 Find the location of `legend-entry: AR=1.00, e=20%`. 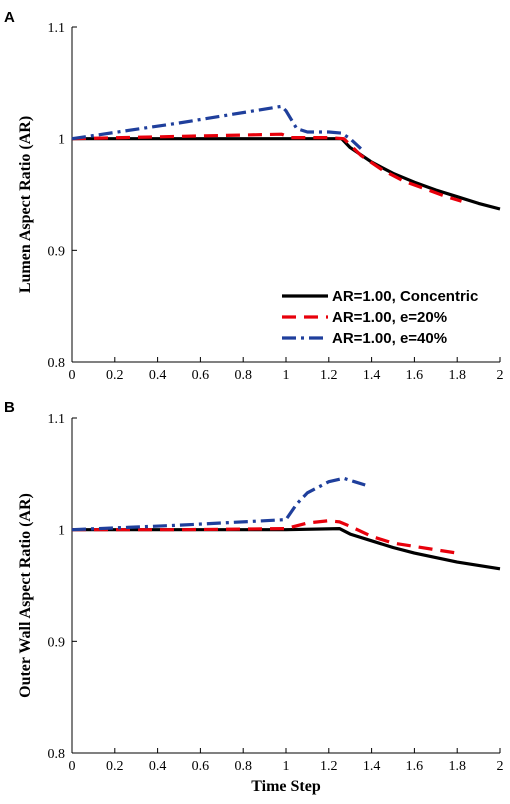

legend-entry: AR=1.00, e=20% is located at coordinates (389, 317).